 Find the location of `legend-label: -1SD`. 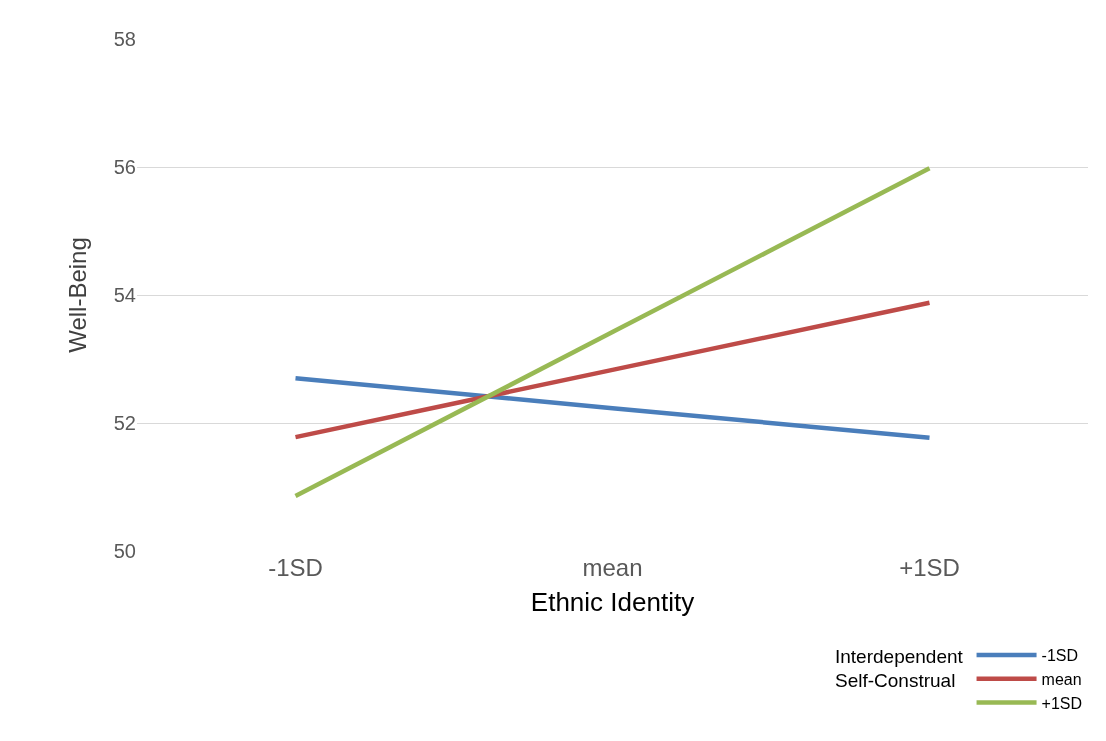

legend-label: -1SD is located at coordinates (1060, 656).